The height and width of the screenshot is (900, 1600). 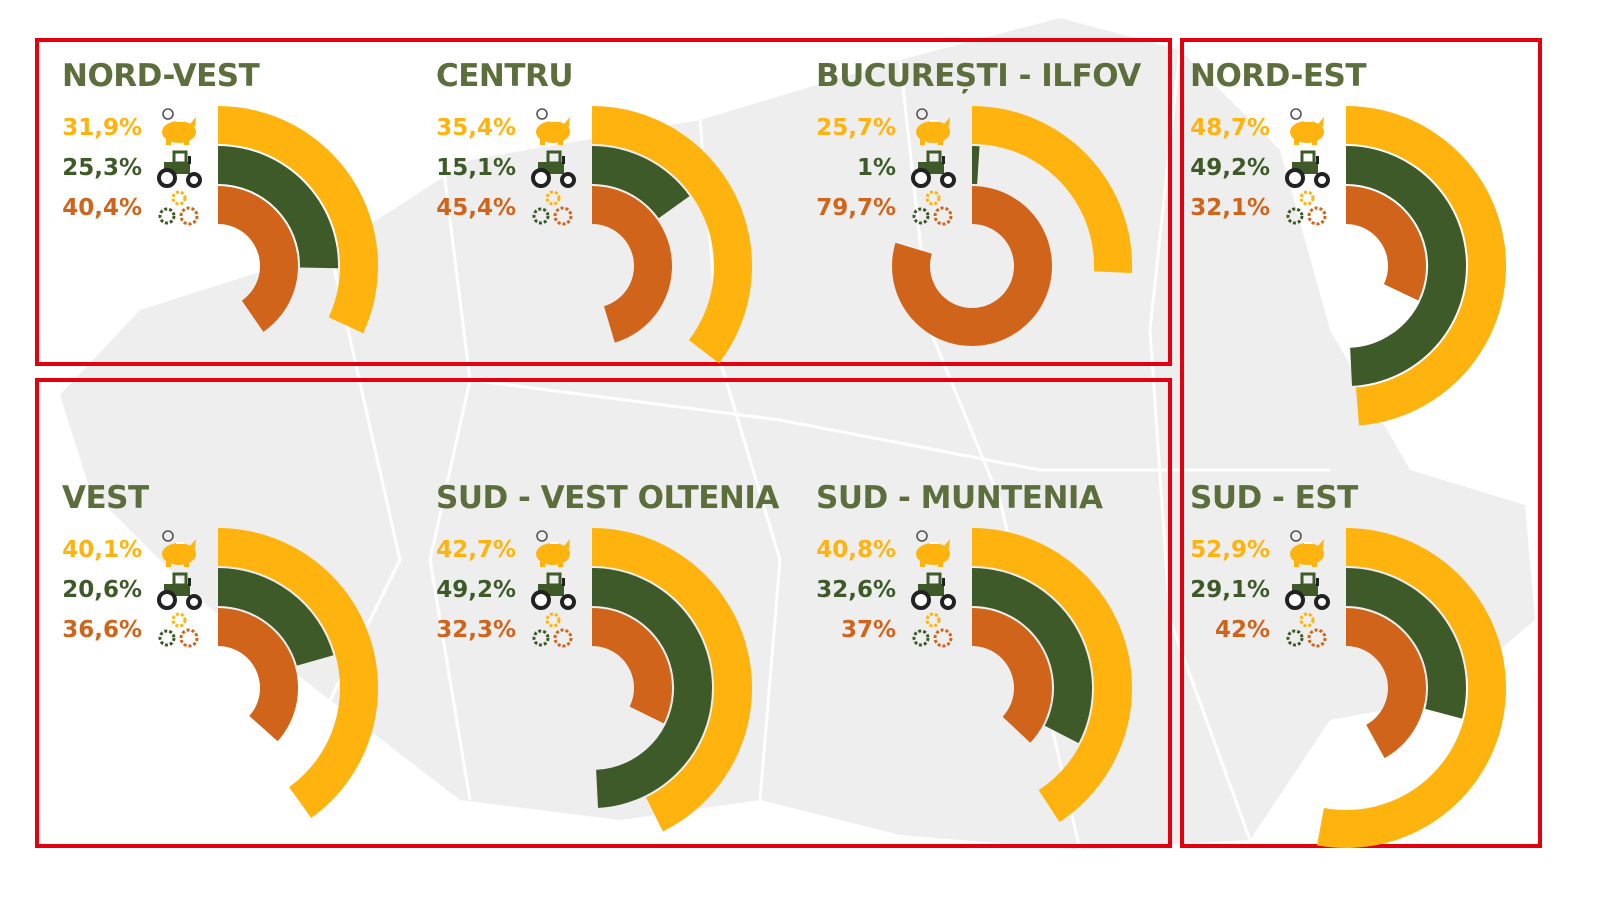 I want to click on legend-row-savings: 25,7%, so click(x=886, y=128).